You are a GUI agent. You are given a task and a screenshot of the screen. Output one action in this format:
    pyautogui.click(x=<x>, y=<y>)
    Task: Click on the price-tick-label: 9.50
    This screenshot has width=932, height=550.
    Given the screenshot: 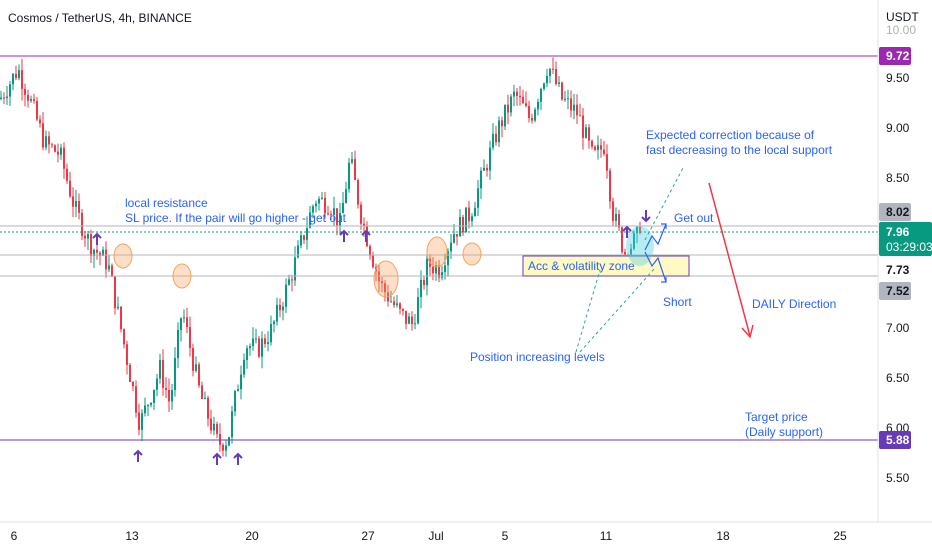 What is the action you would take?
    pyautogui.click(x=898, y=78)
    